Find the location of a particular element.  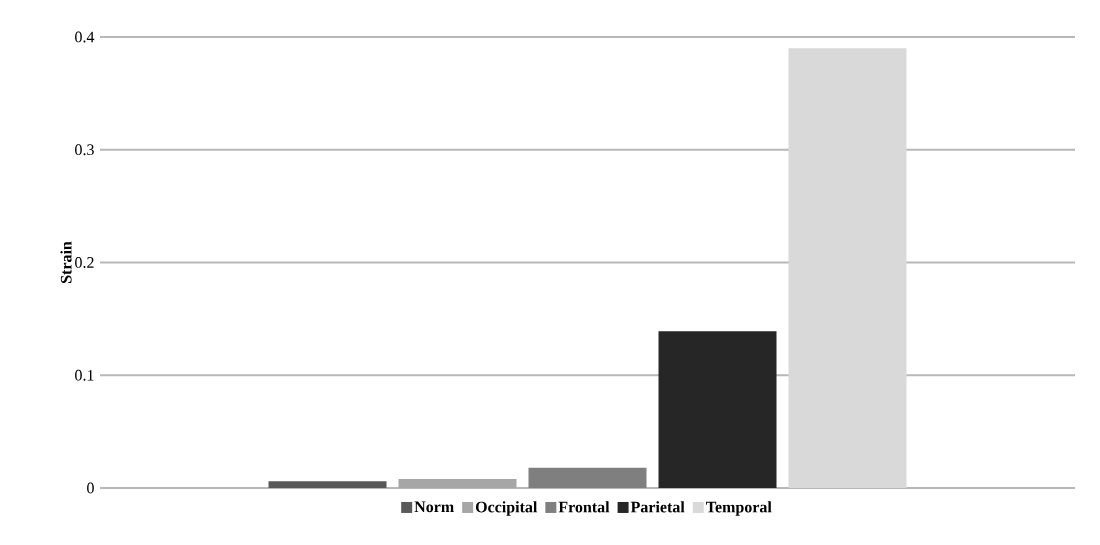

legend-label: Temporal is located at coordinates (739, 508).